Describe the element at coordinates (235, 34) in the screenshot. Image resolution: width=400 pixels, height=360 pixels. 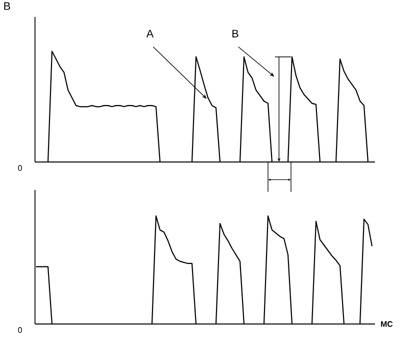
I see `text: B` at that location.